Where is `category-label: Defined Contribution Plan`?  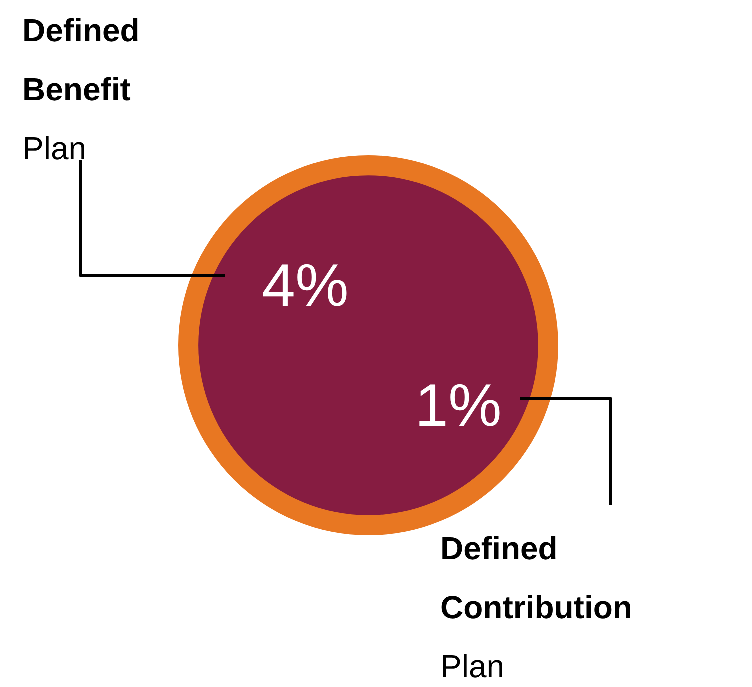 category-label: Defined Contribution Plan is located at coordinates (536, 607).